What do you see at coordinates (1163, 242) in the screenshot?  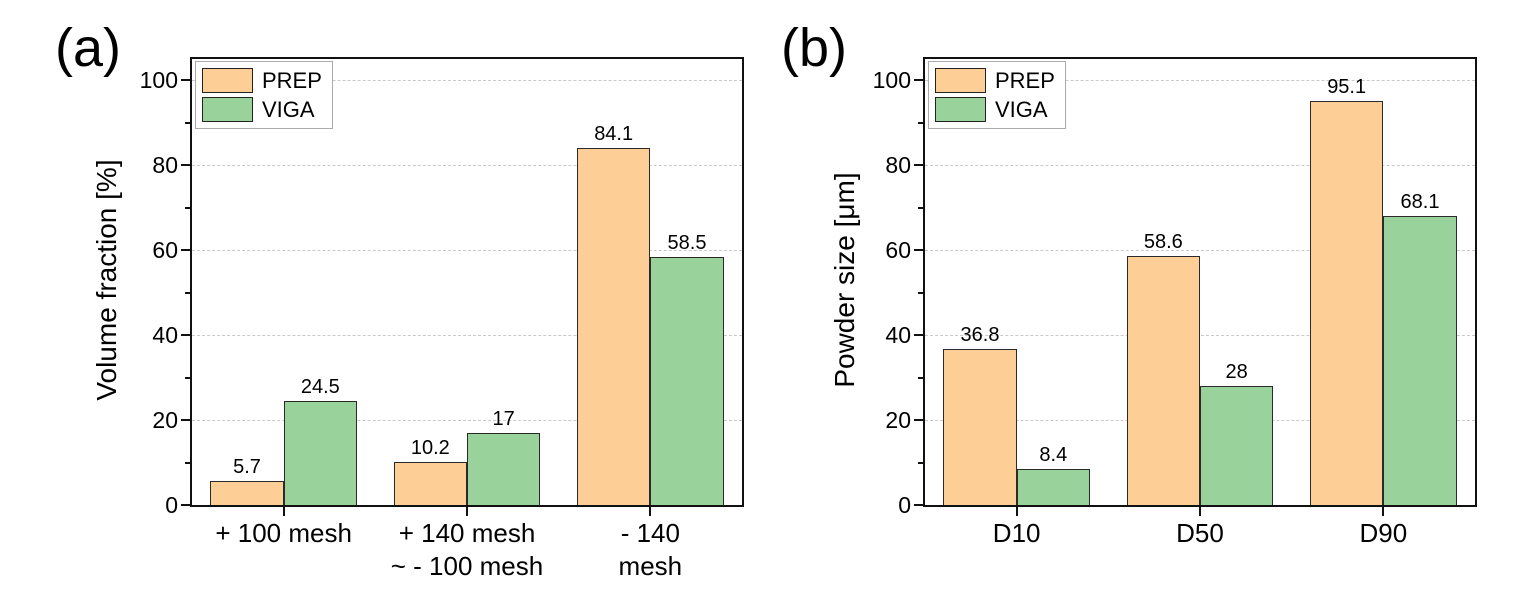 I see `panel-b-bar-value-prep-1: 58.6` at bounding box center [1163, 242].